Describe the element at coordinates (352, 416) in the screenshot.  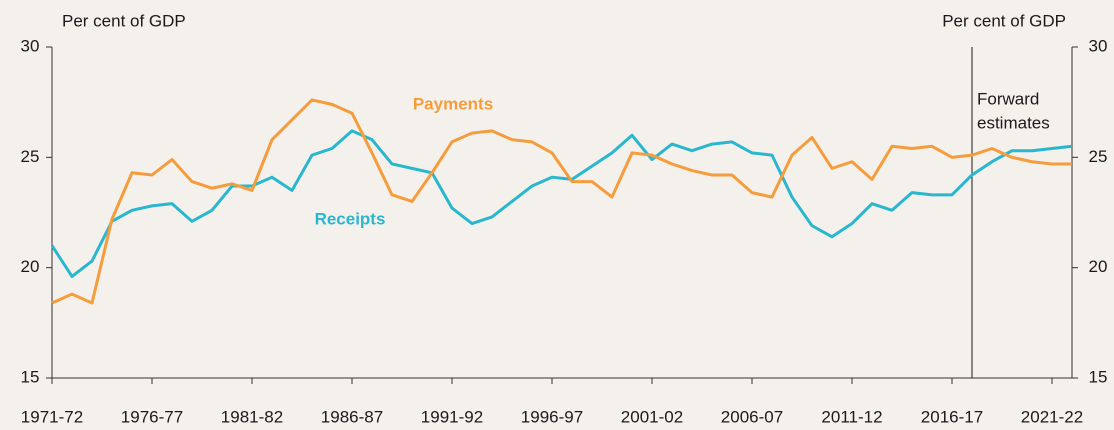
I see `x-tick-label: 1986-87` at that location.